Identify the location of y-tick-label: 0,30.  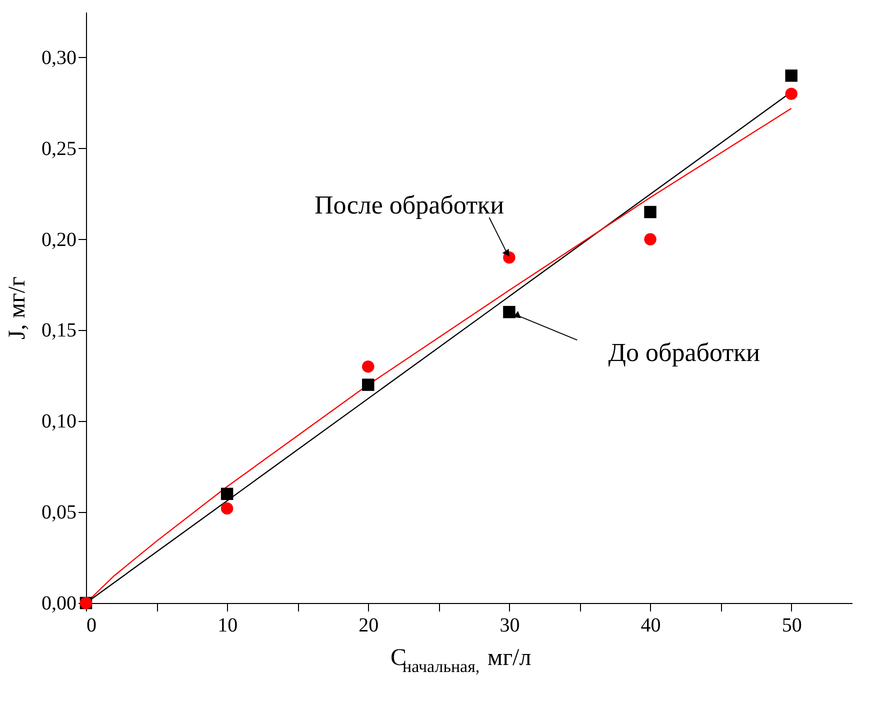
(59, 57).